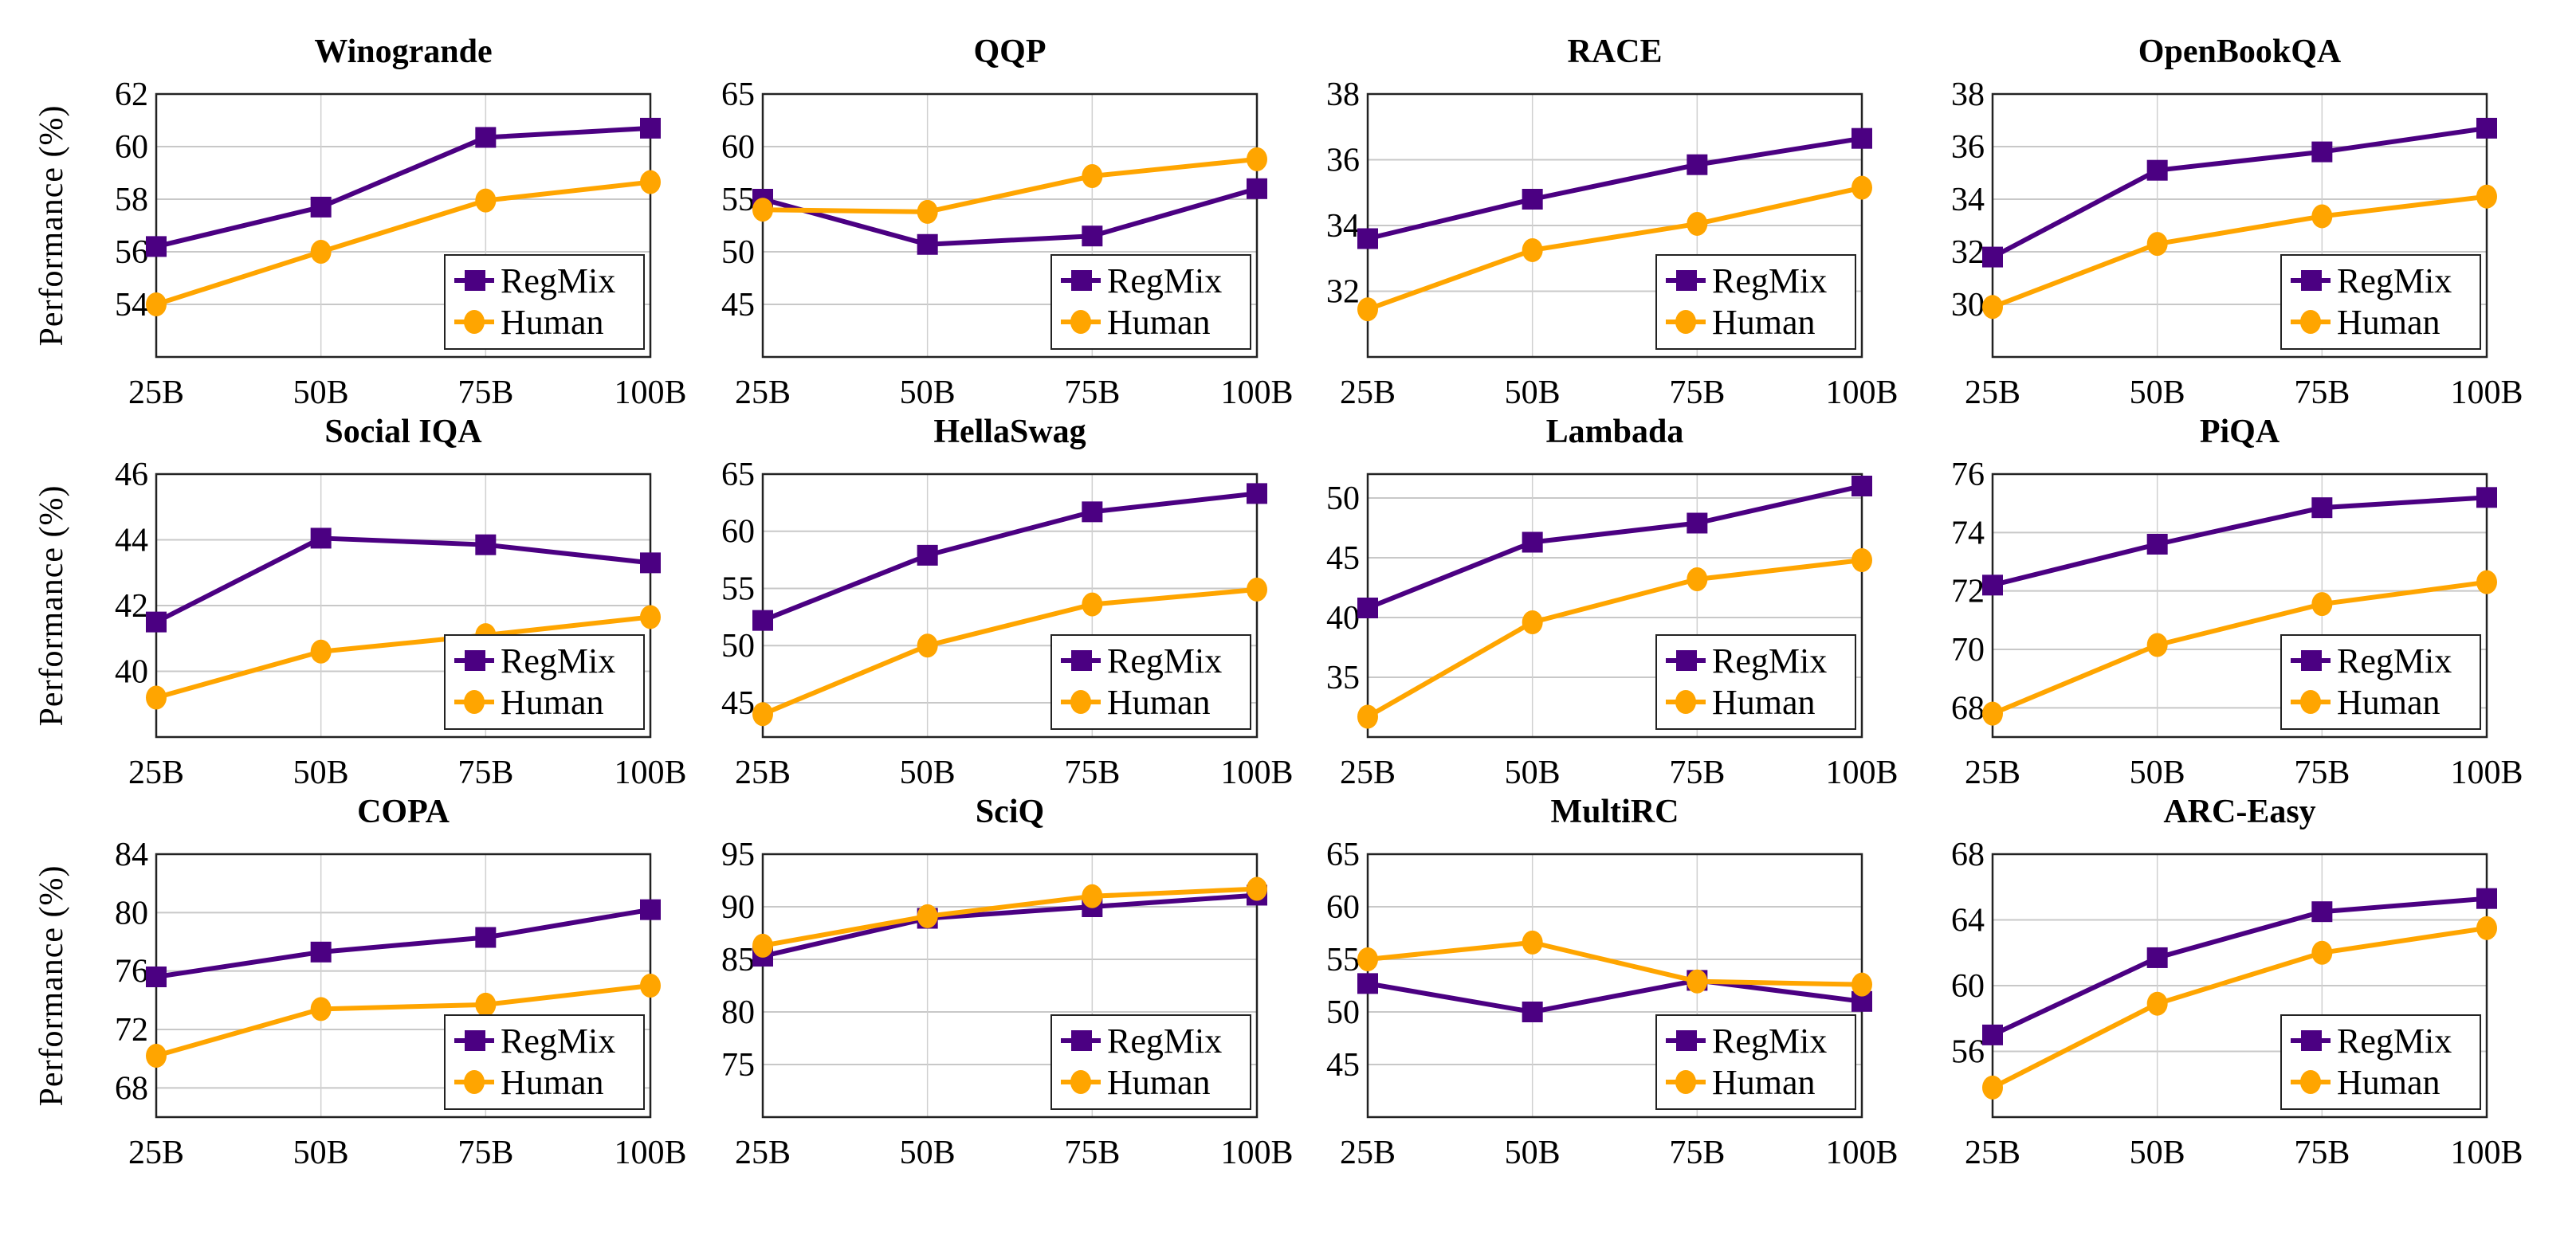  I want to click on y-tick-label: 65, so click(1343, 855).